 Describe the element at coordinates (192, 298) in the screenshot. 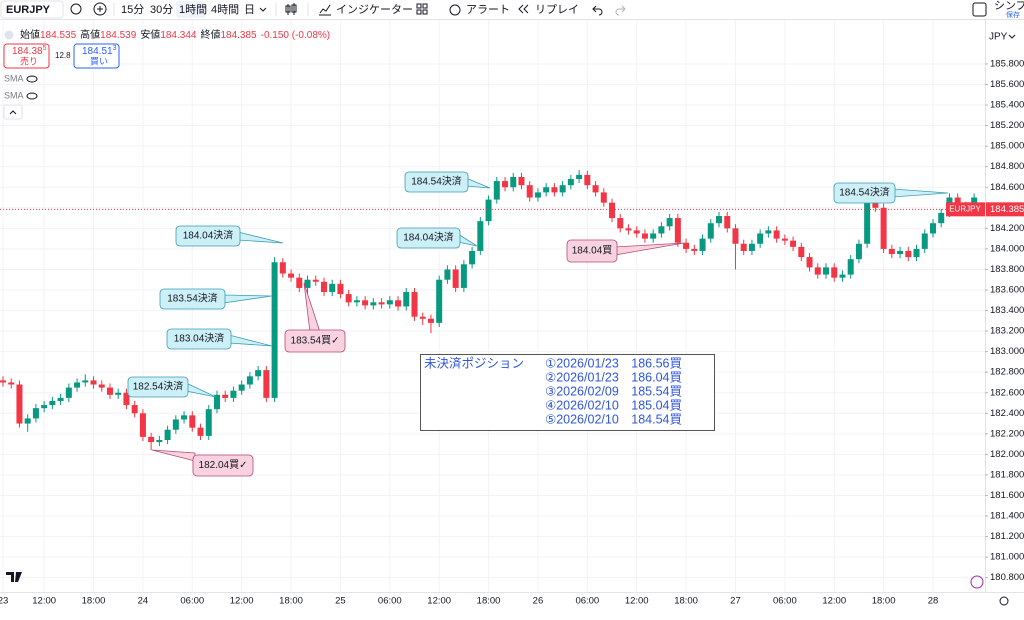

I see `callout-text: 183.54決済` at that location.